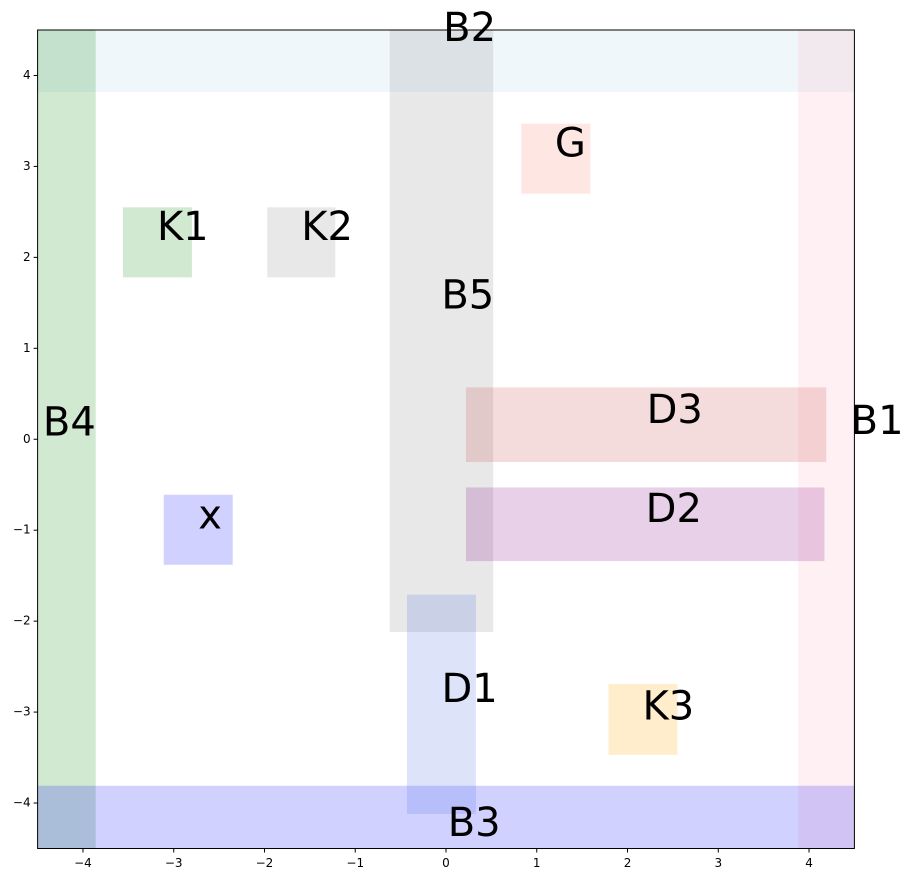 The height and width of the screenshot is (879, 913). What do you see at coordinates (22, 712) in the screenshot?
I see `y-tick-label: −3` at bounding box center [22, 712].